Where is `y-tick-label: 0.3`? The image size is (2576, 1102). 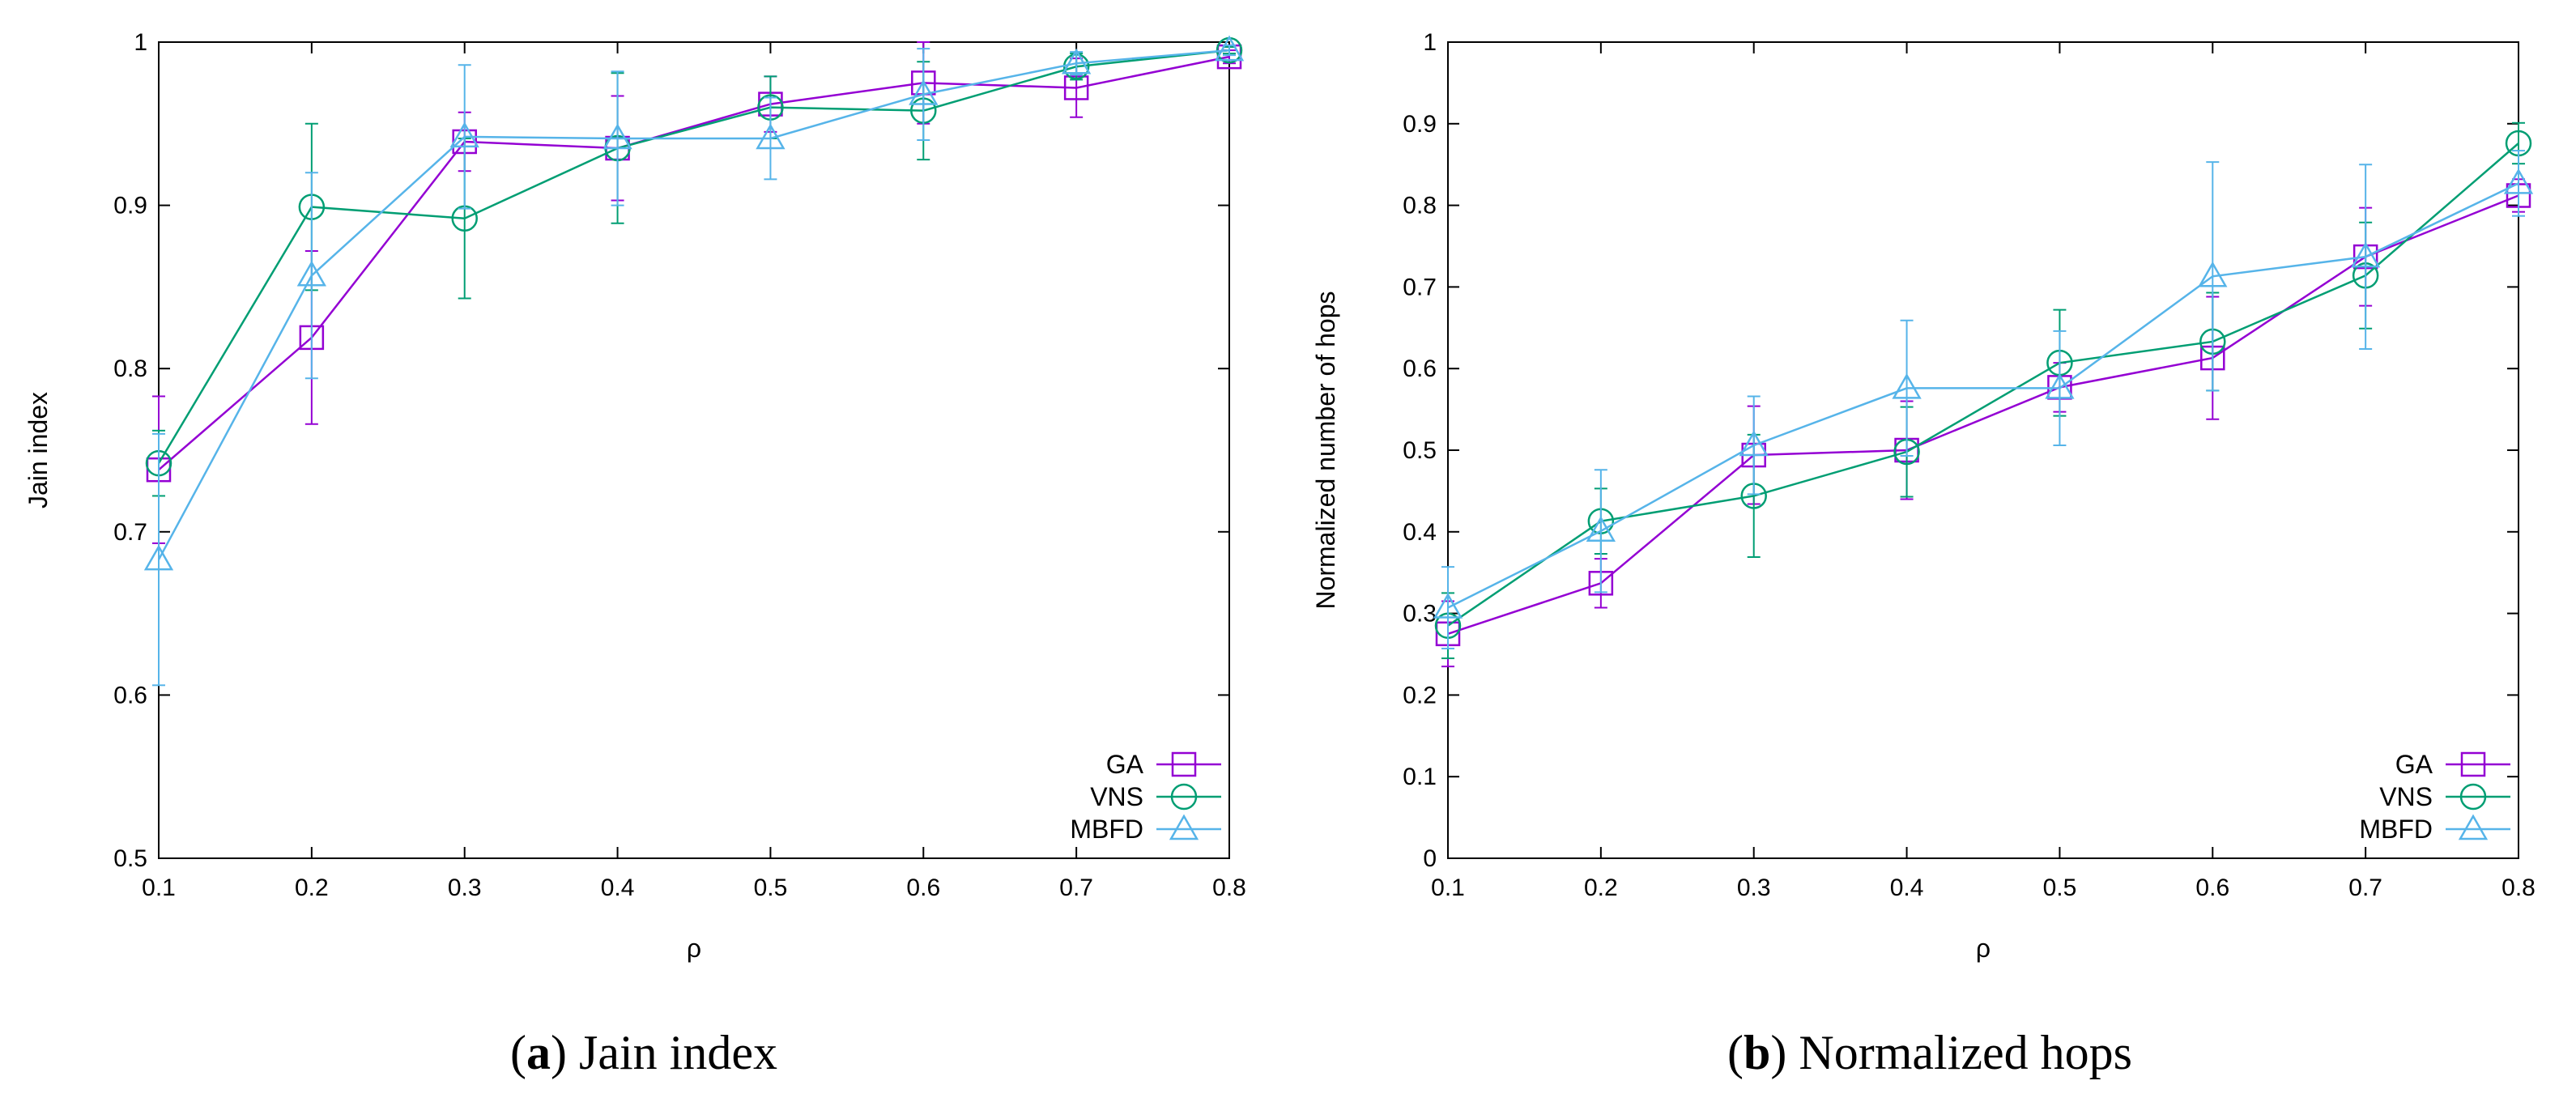 y-tick-label: 0.3 is located at coordinates (1420, 614).